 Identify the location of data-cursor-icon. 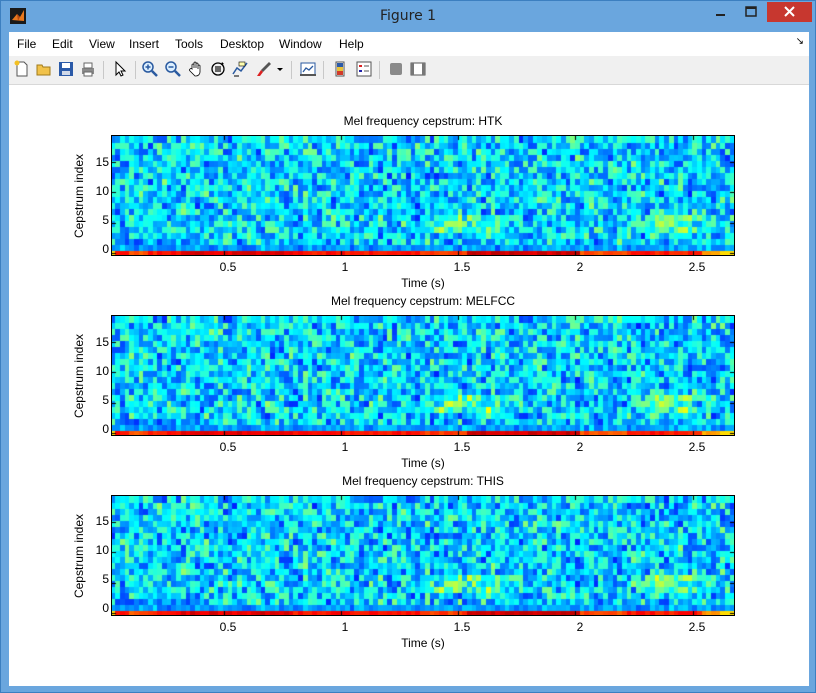
(240, 69).